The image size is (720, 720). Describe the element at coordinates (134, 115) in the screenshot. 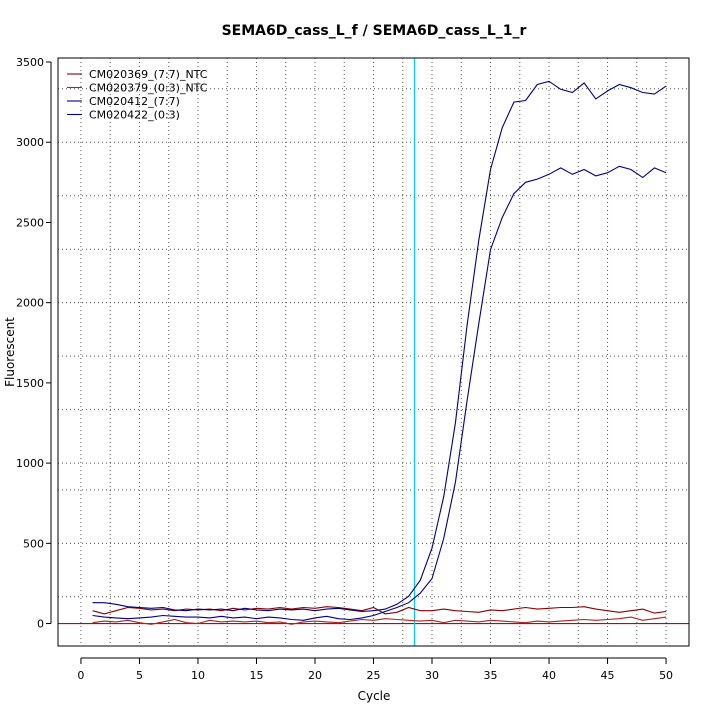

I see `legend-label-4: CM020422_(0:3)` at that location.